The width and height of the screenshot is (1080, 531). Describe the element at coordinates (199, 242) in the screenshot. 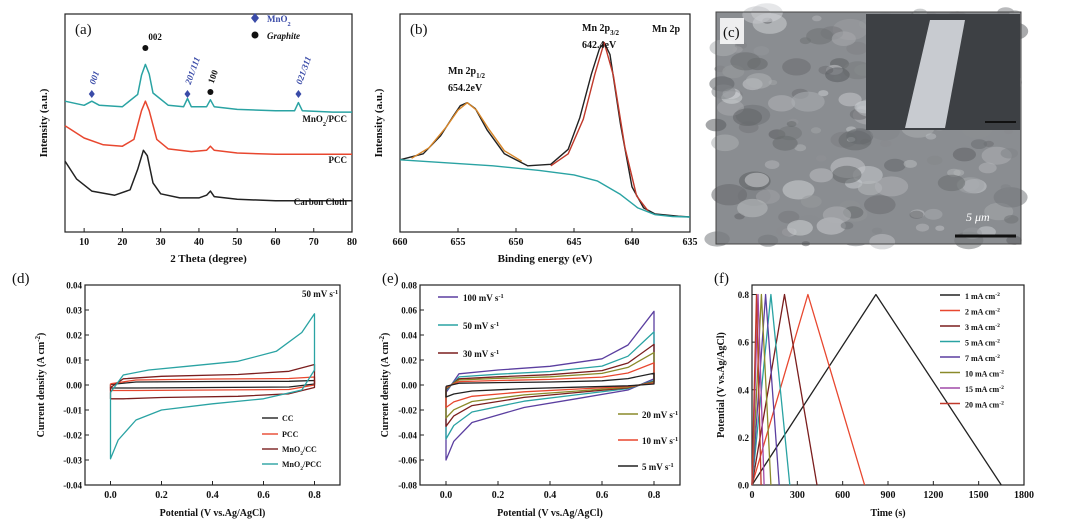

I see `xrd-xtick-label: 40` at that location.